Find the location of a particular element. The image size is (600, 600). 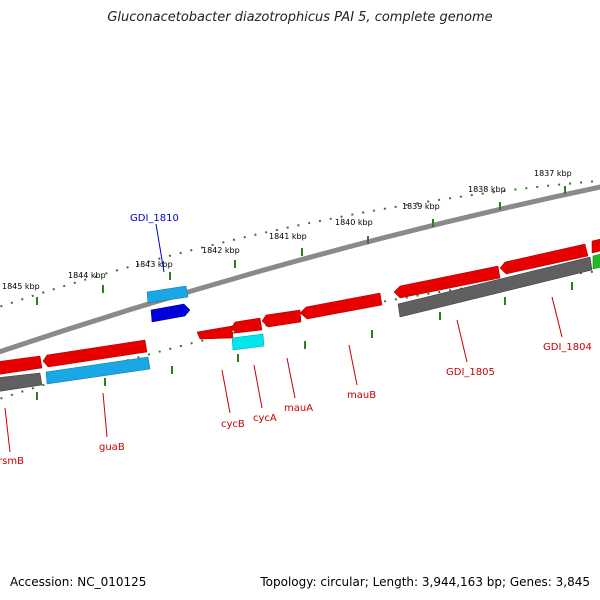

gene-label-rsmb: rsmB is located at coordinates (12, 461).